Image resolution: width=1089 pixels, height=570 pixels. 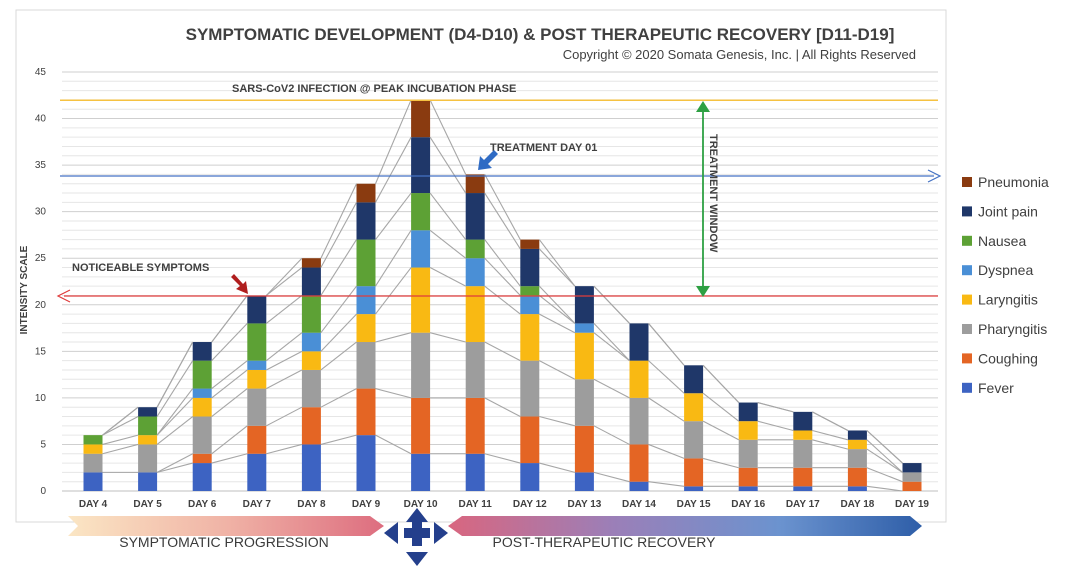 What do you see at coordinates (703, 291) in the screenshot?
I see `treatment-window-arrow-down` at bounding box center [703, 291].